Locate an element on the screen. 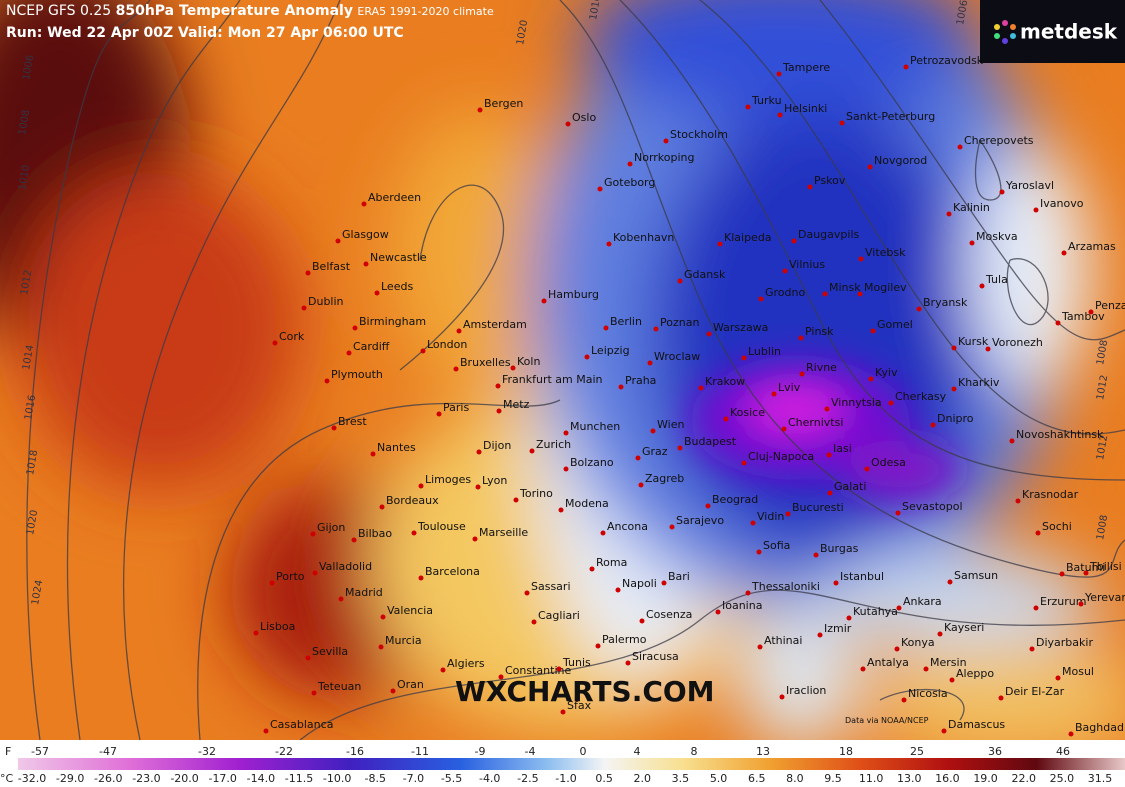  city-label: Hamburg is located at coordinates (573, 294).